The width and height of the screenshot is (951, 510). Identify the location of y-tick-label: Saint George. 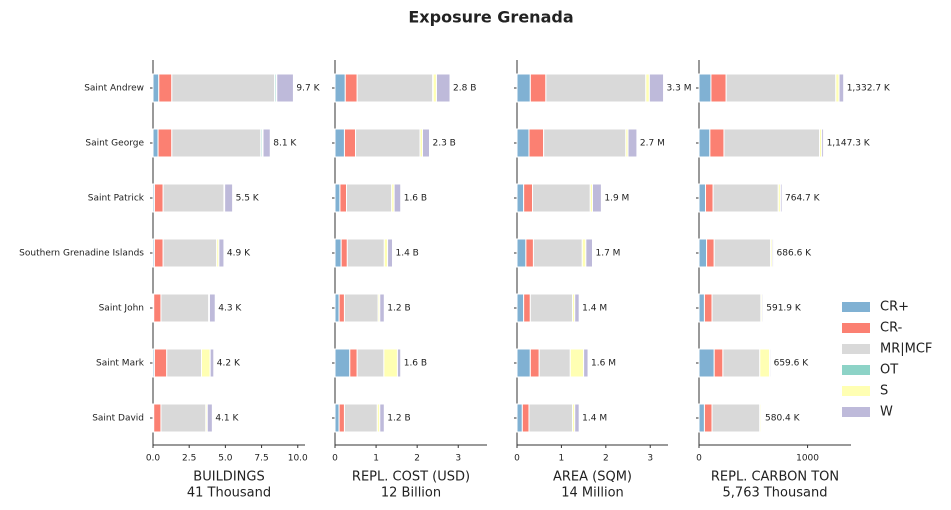
(114, 144).